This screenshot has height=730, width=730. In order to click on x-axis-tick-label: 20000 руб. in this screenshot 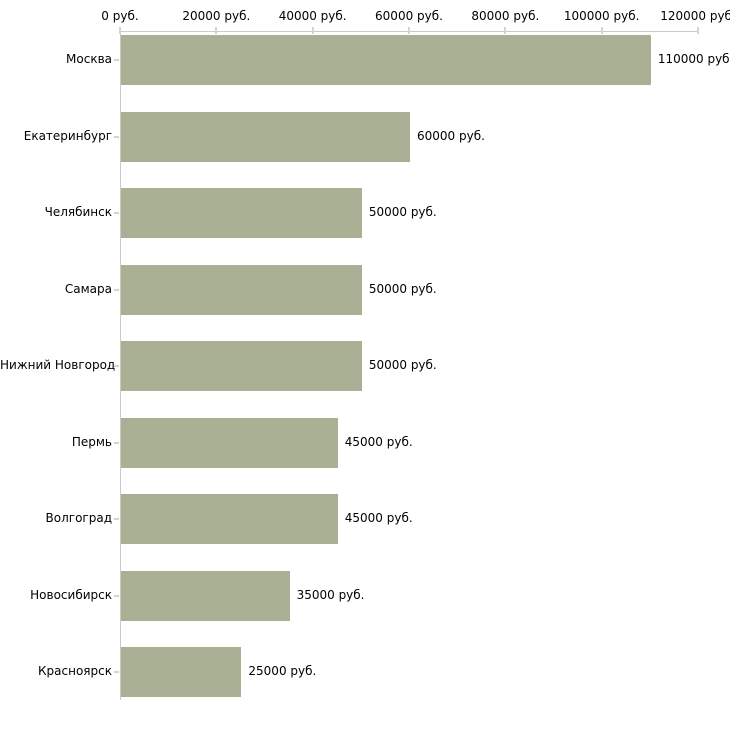, I will do `click(216, 16)`.